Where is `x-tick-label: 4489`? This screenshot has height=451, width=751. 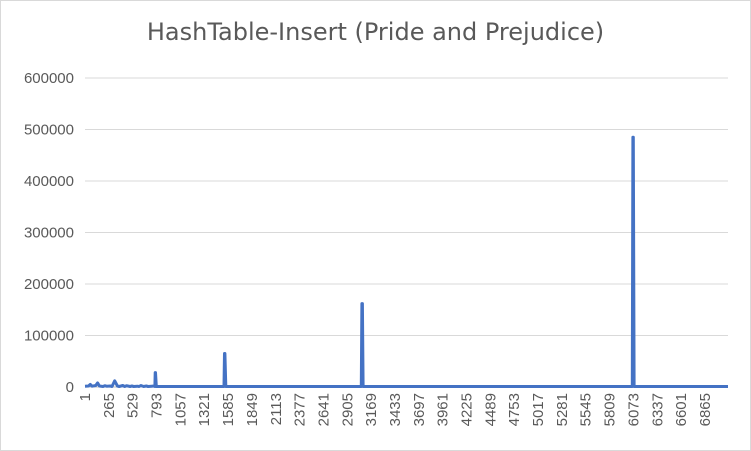 x-tick-label: 4489 is located at coordinates (490, 409).